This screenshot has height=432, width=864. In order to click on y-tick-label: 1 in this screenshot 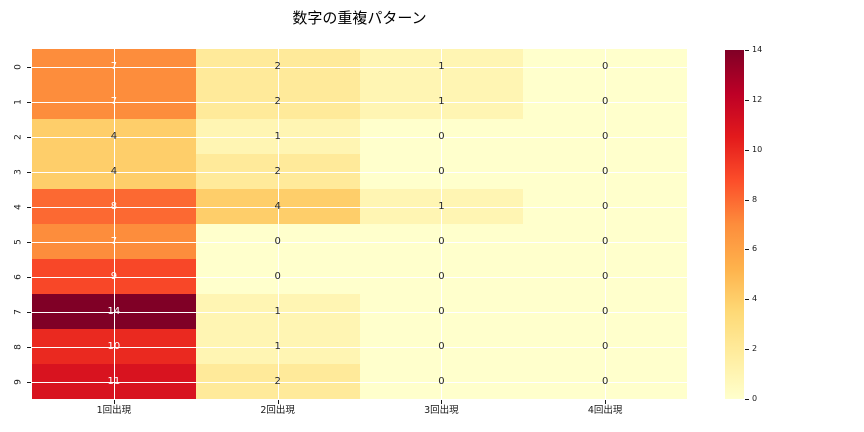, I will do `click(18, 101)`.